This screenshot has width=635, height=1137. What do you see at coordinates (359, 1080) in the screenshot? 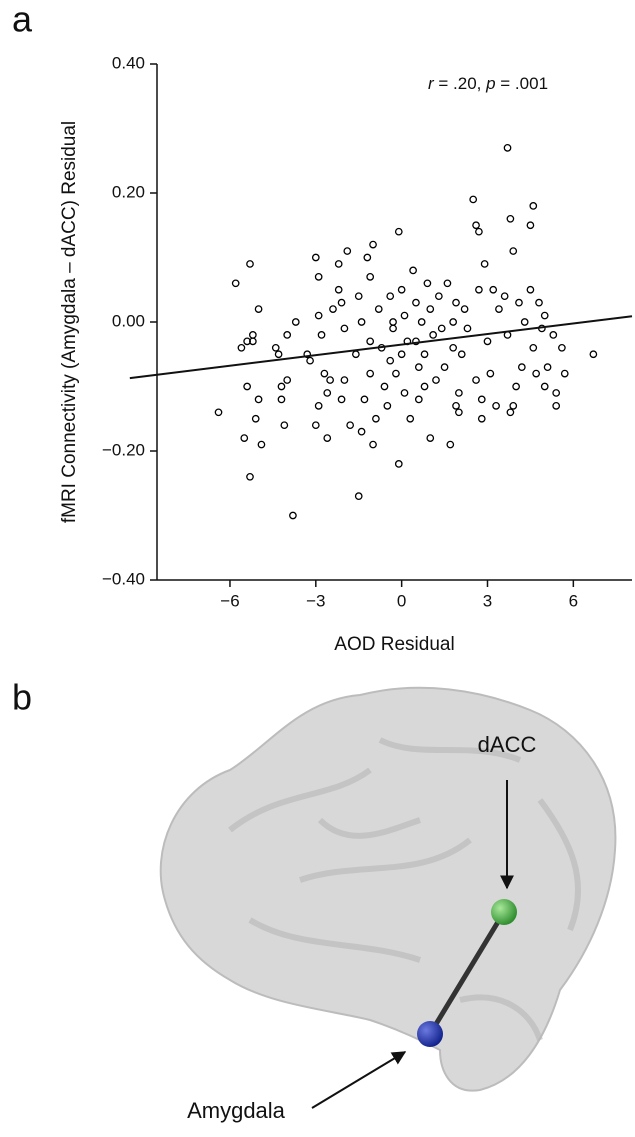
I see `arrow` at bounding box center [359, 1080].